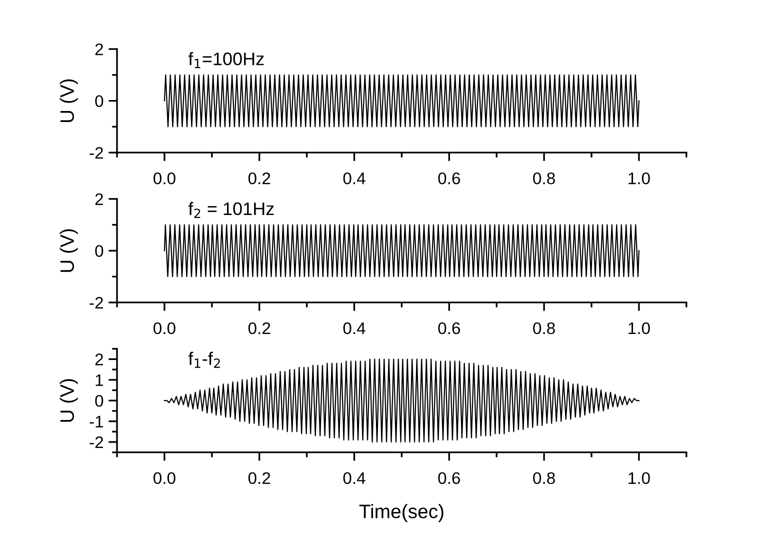  I want to click on annotation: f$_{2}$ = 101Hz, so click(231, 210).